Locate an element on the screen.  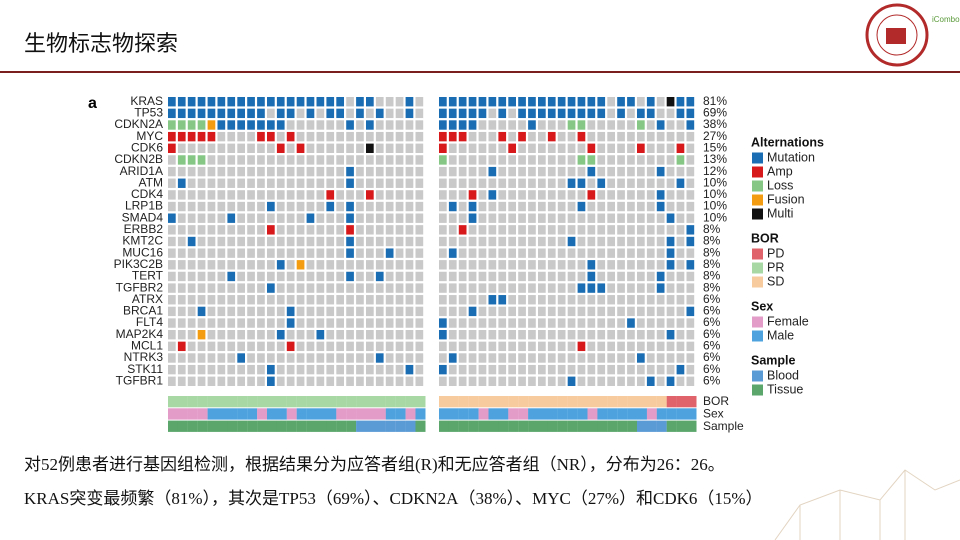
frequency-label: 6% is located at coordinates (712, 369).